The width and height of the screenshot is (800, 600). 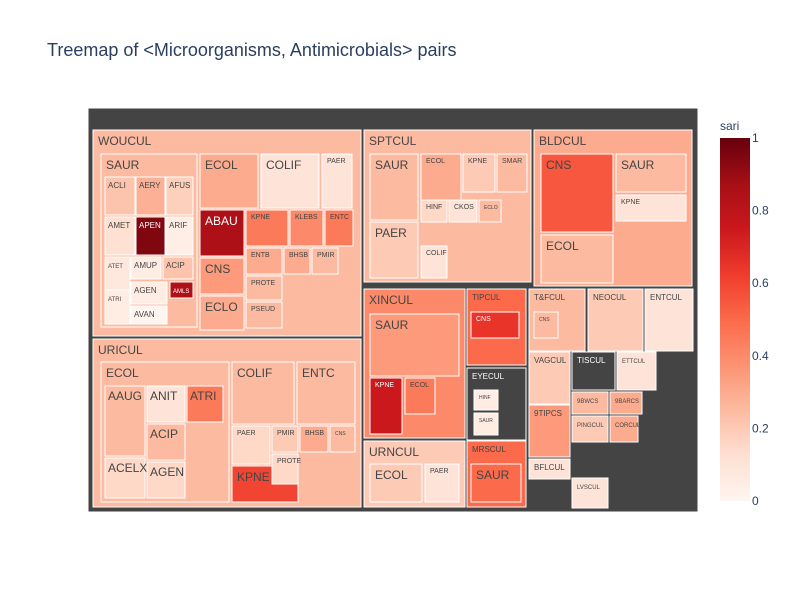 I want to click on organism-label: PMIR, so click(x=286, y=433).